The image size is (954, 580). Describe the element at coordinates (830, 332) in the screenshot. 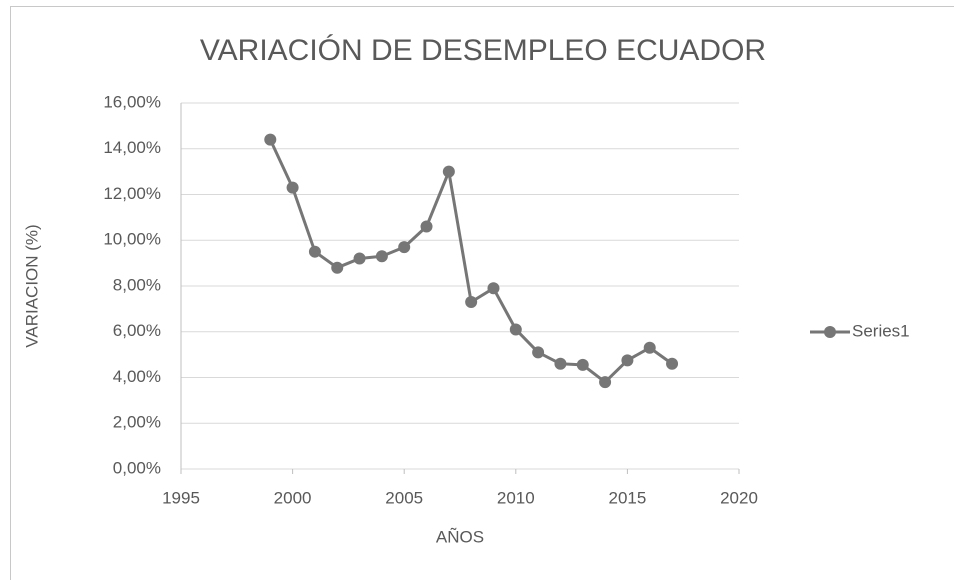

I see `legend-marker` at that location.